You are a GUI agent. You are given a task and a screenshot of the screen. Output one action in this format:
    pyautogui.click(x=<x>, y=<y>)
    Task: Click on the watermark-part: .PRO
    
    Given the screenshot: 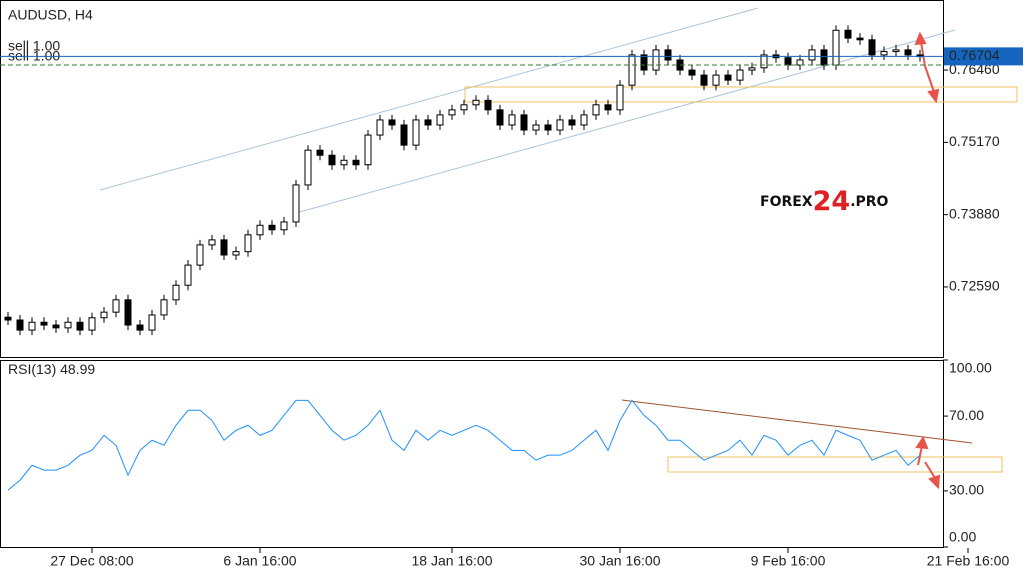 What is the action you would take?
    pyautogui.click(x=869, y=202)
    